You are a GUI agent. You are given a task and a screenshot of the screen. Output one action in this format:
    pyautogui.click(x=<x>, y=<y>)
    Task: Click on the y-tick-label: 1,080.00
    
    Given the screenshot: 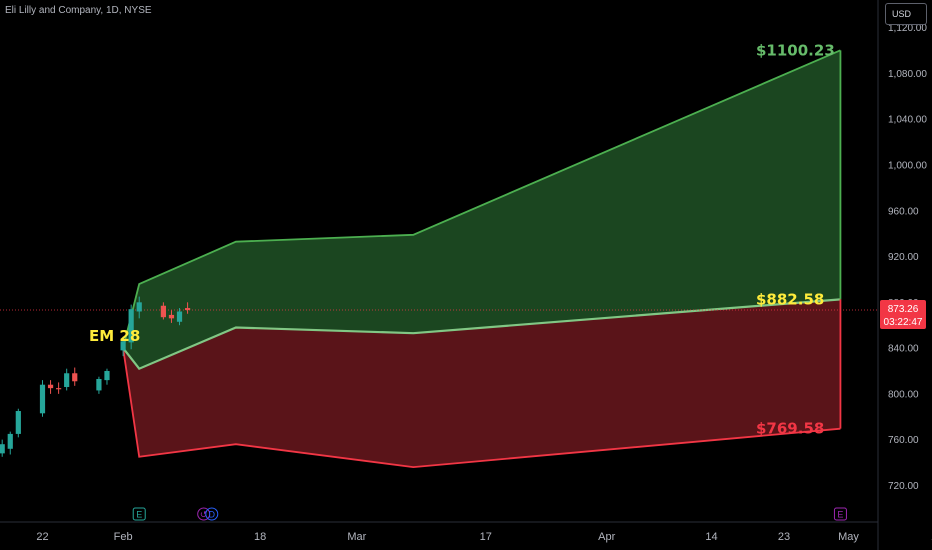 What is the action you would take?
    pyautogui.click(x=907, y=74)
    